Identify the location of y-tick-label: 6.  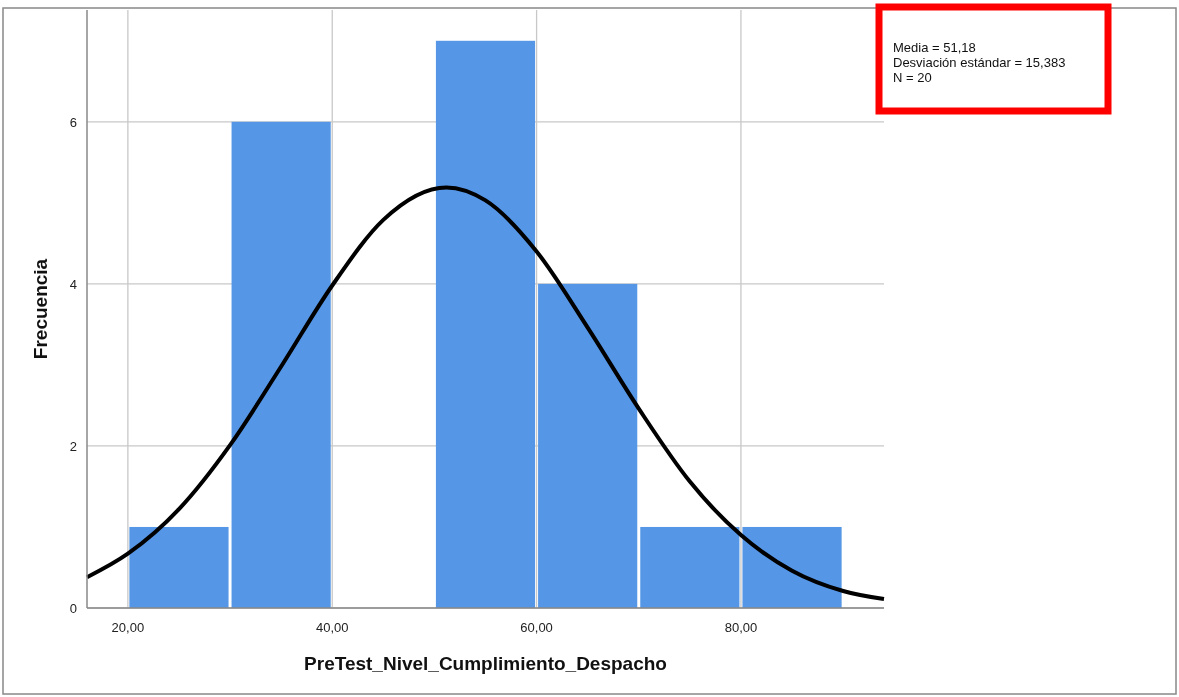
(73, 122).